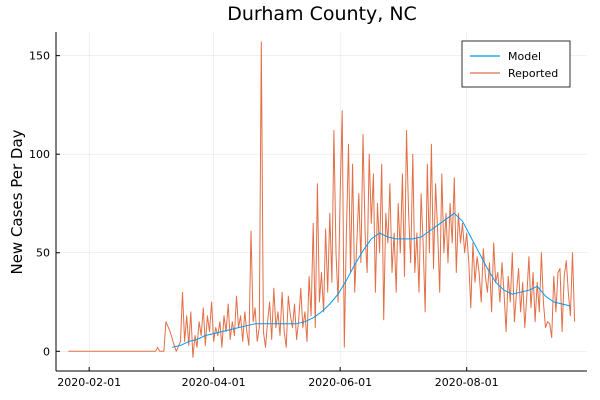 The height and width of the screenshot is (400, 600). Describe the element at coordinates (39, 56) in the screenshot. I see `y-tick-label: 150` at that location.